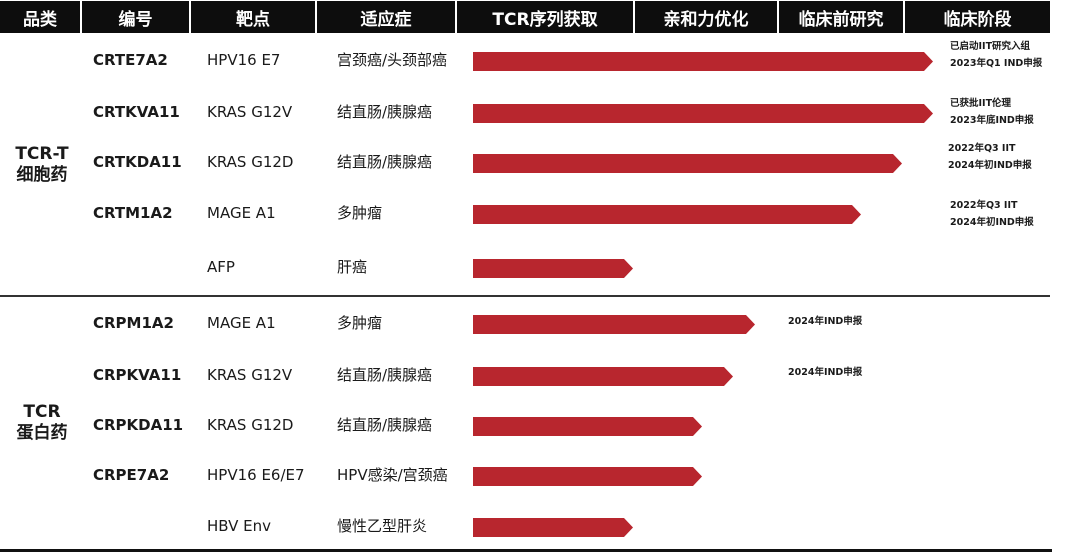 The height and width of the screenshot is (554, 1080). I want to click on group-label-line2: 蛋白药, so click(42, 433).